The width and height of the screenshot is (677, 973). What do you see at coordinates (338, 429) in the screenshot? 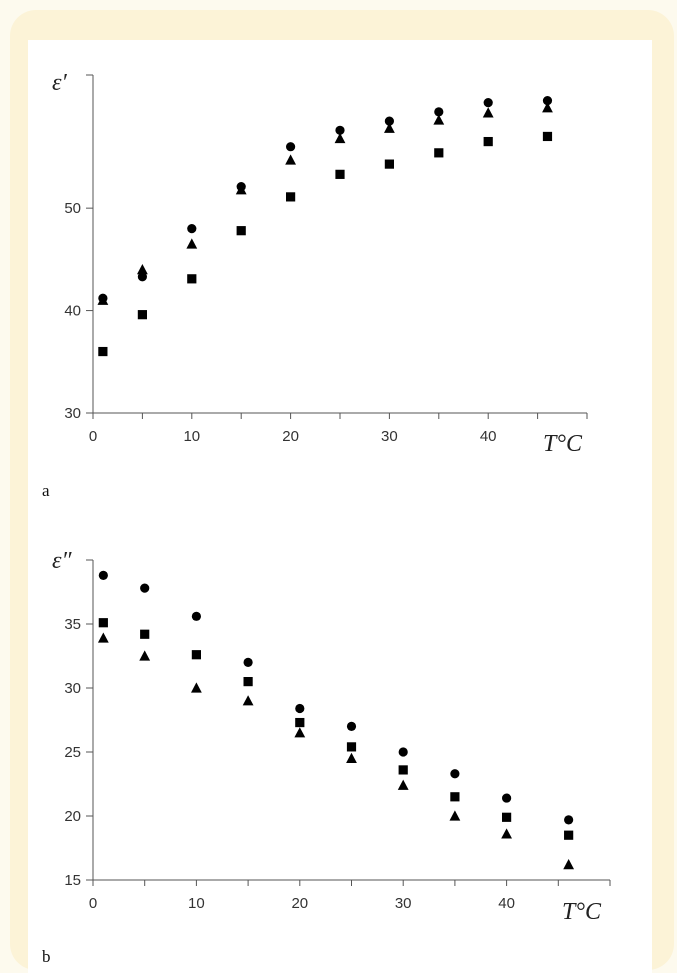
I see `chart-a-x-ticks: 0 10 20 30 40` at bounding box center [338, 429].